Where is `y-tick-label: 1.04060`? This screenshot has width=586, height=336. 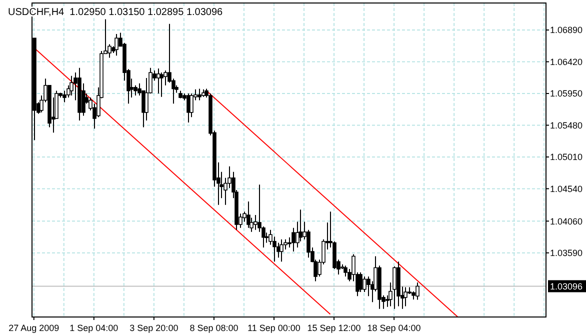 y-tick-label: 1.04060 is located at coordinates (566, 221).